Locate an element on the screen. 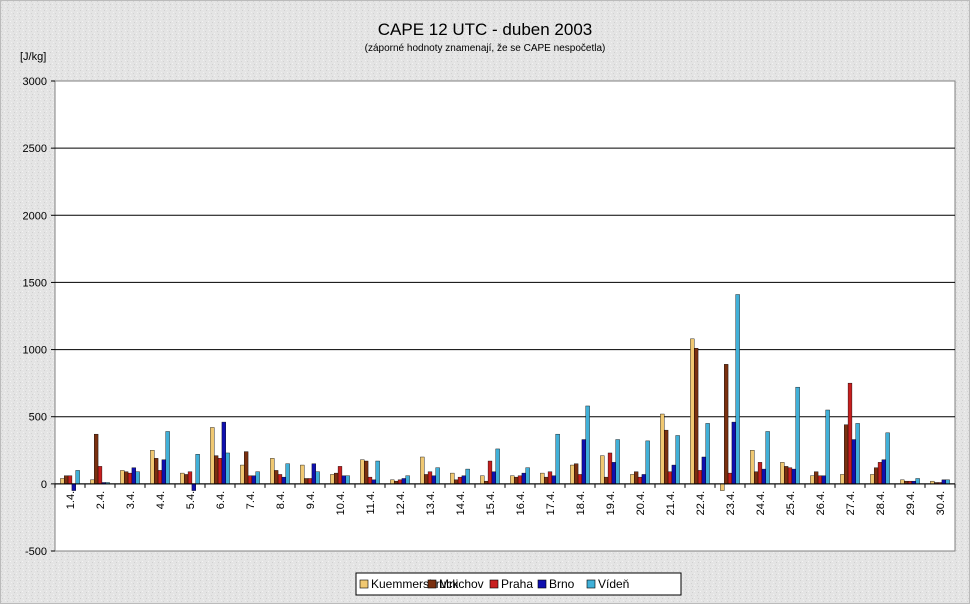  x-tick-label: 30.4. is located at coordinates (941, 503).